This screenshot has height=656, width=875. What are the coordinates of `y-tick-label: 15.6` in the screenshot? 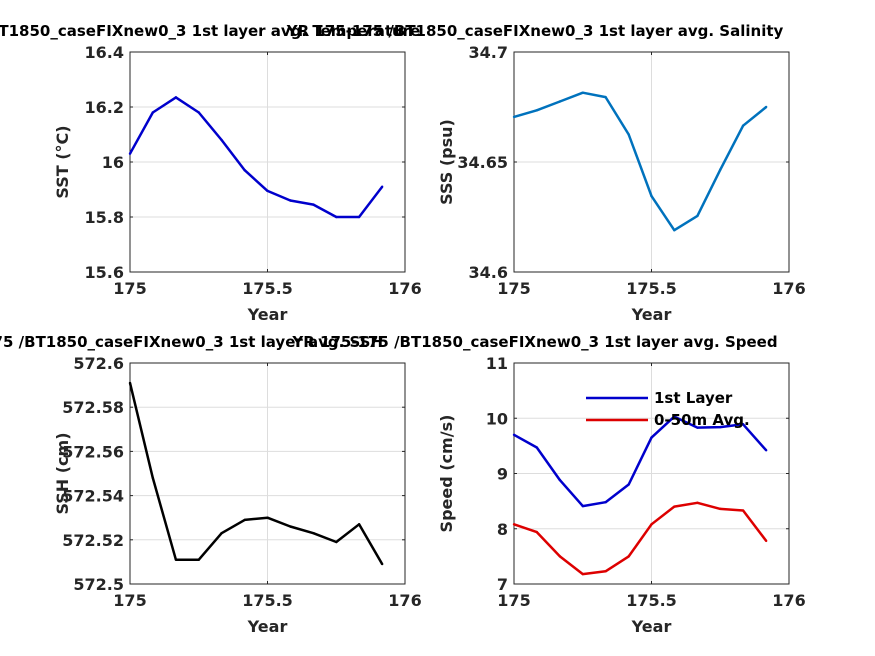 It's located at (104, 272).